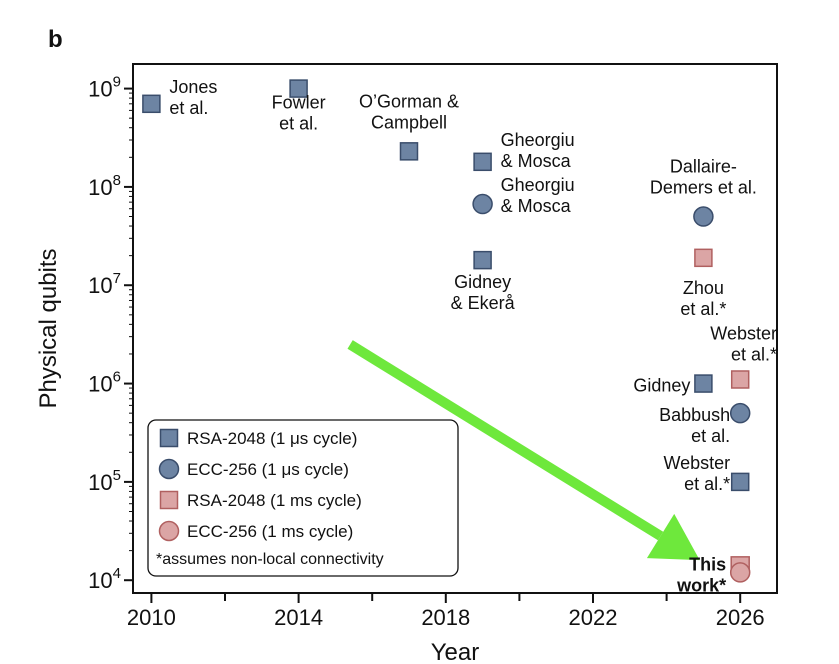  What do you see at coordinates (593, 617) in the screenshot?
I see `x-tick-label: 2022` at bounding box center [593, 617].